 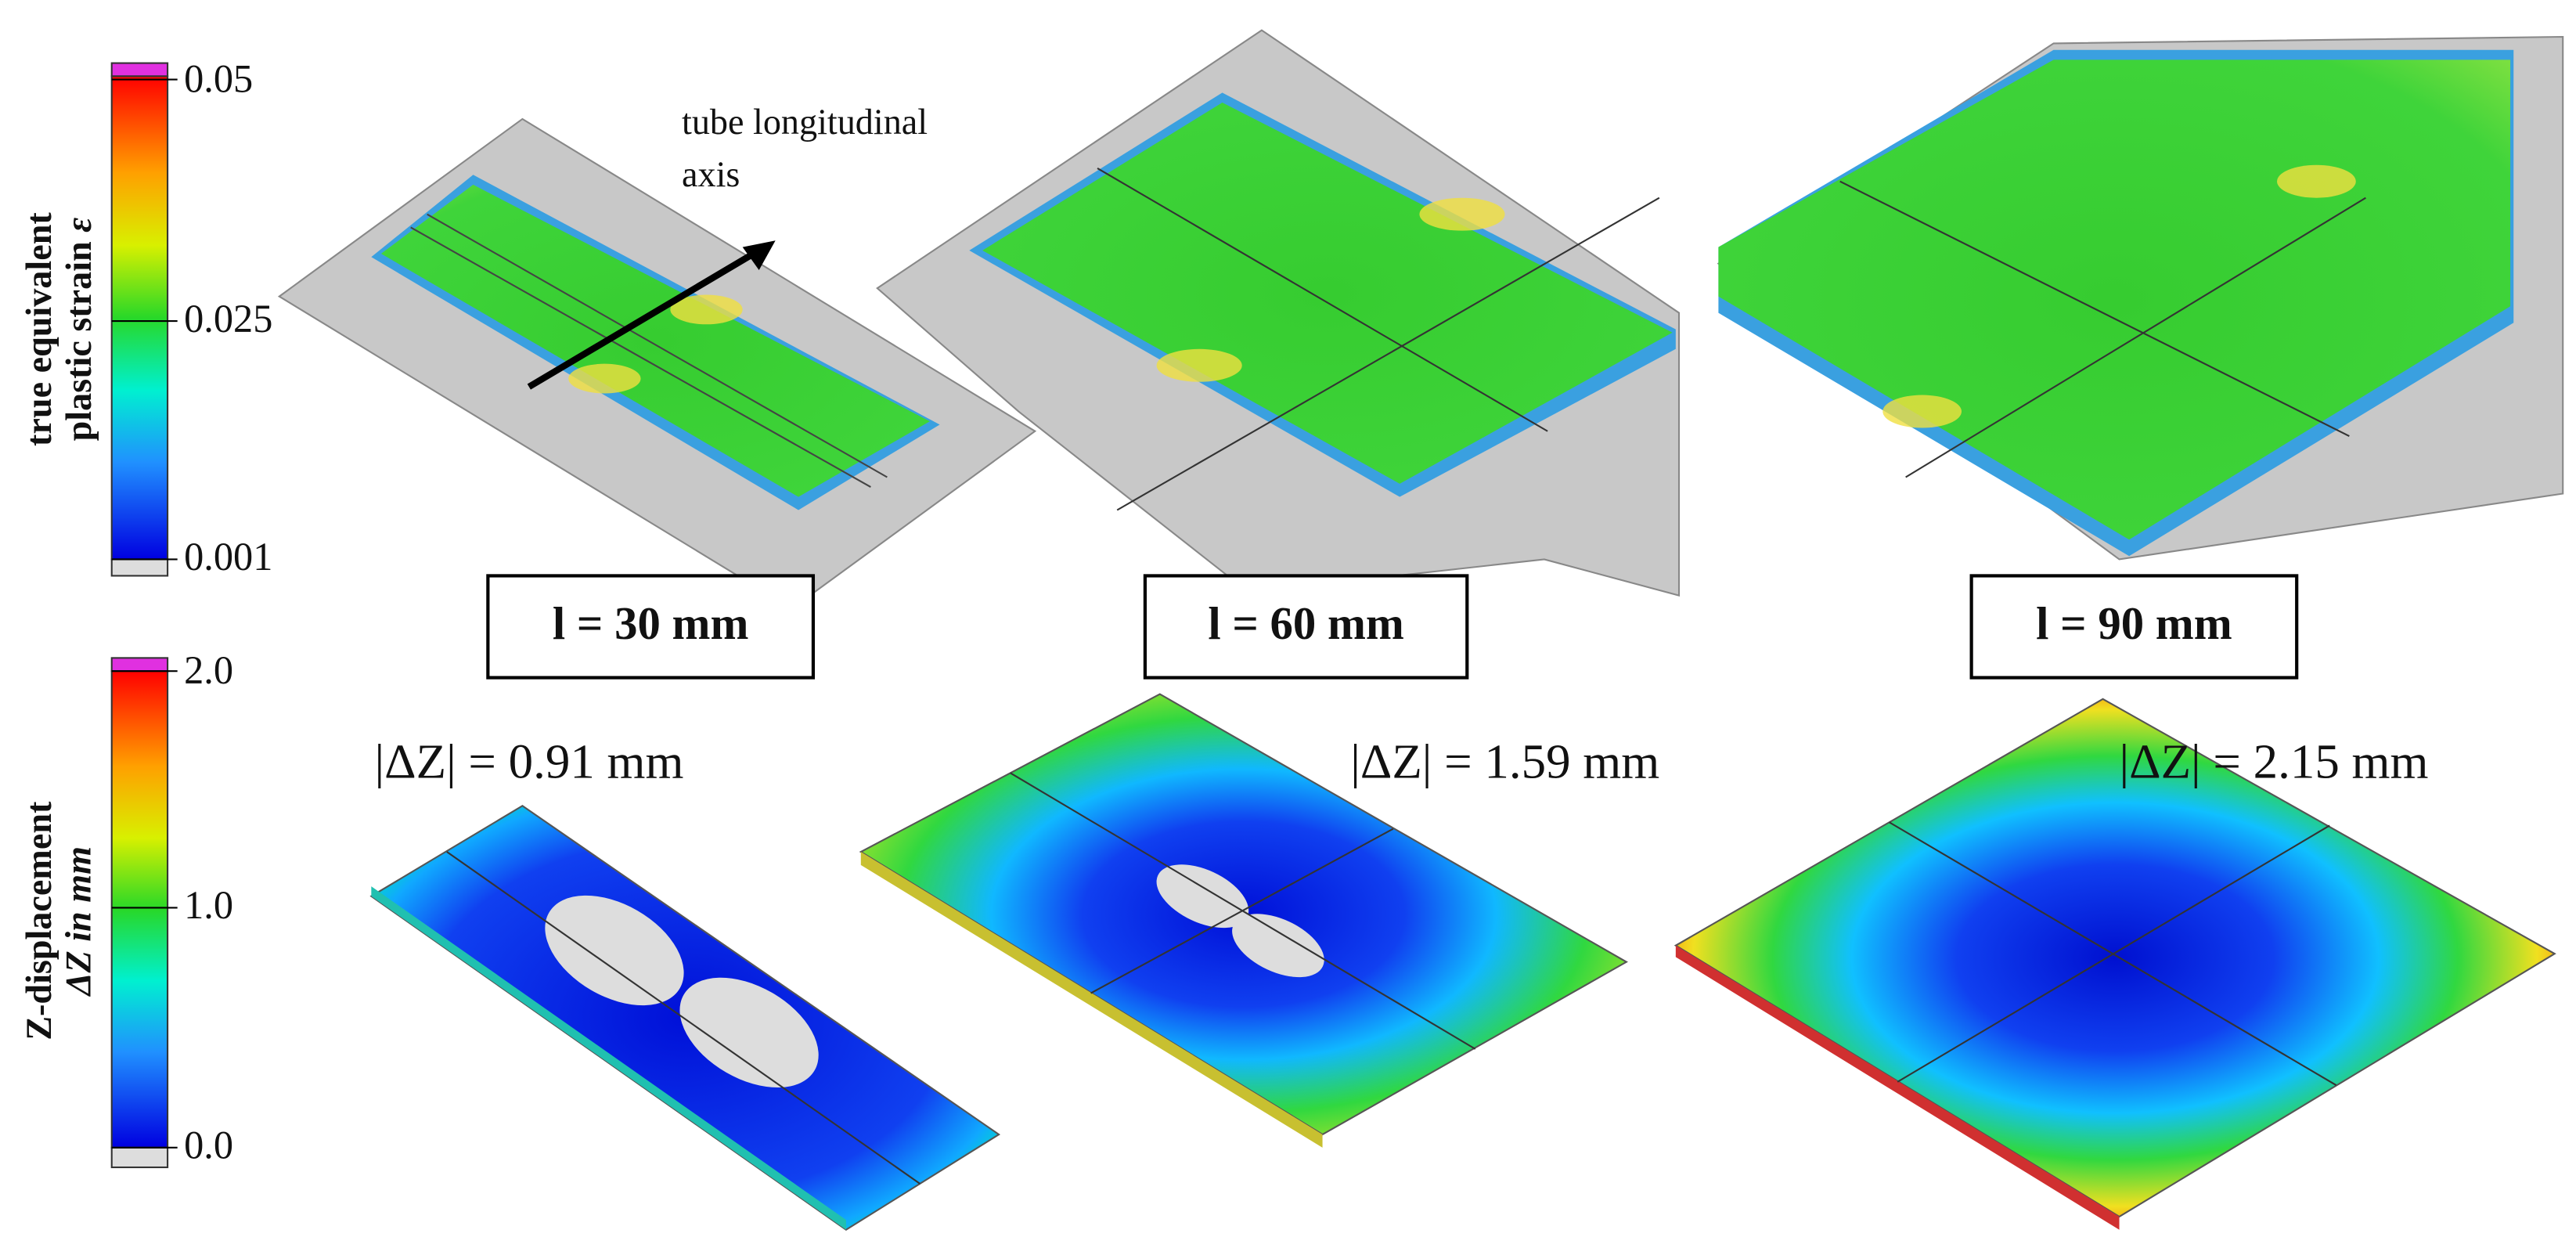 I want to click on displacement-label: |ΔZ| = 1.59 mm, so click(x=1504, y=761).